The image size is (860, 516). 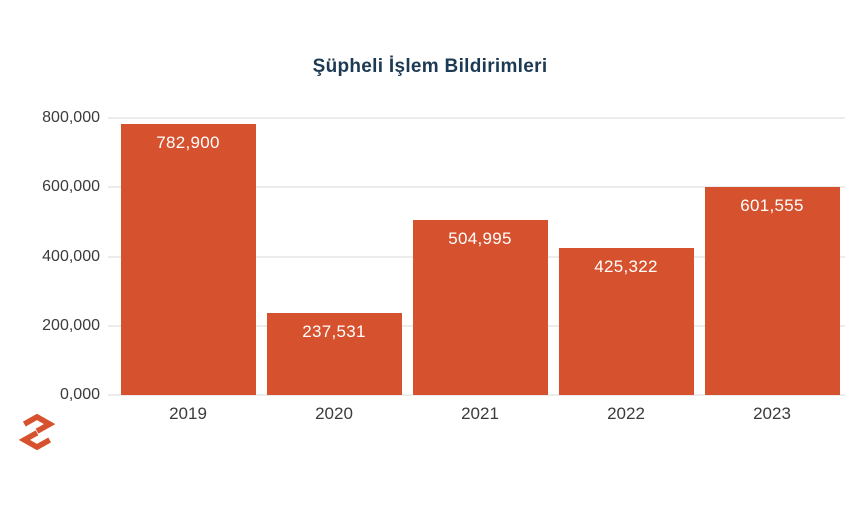 What do you see at coordinates (334, 331) in the screenshot?
I see `bar-value-label: 237,531` at bounding box center [334, 331].